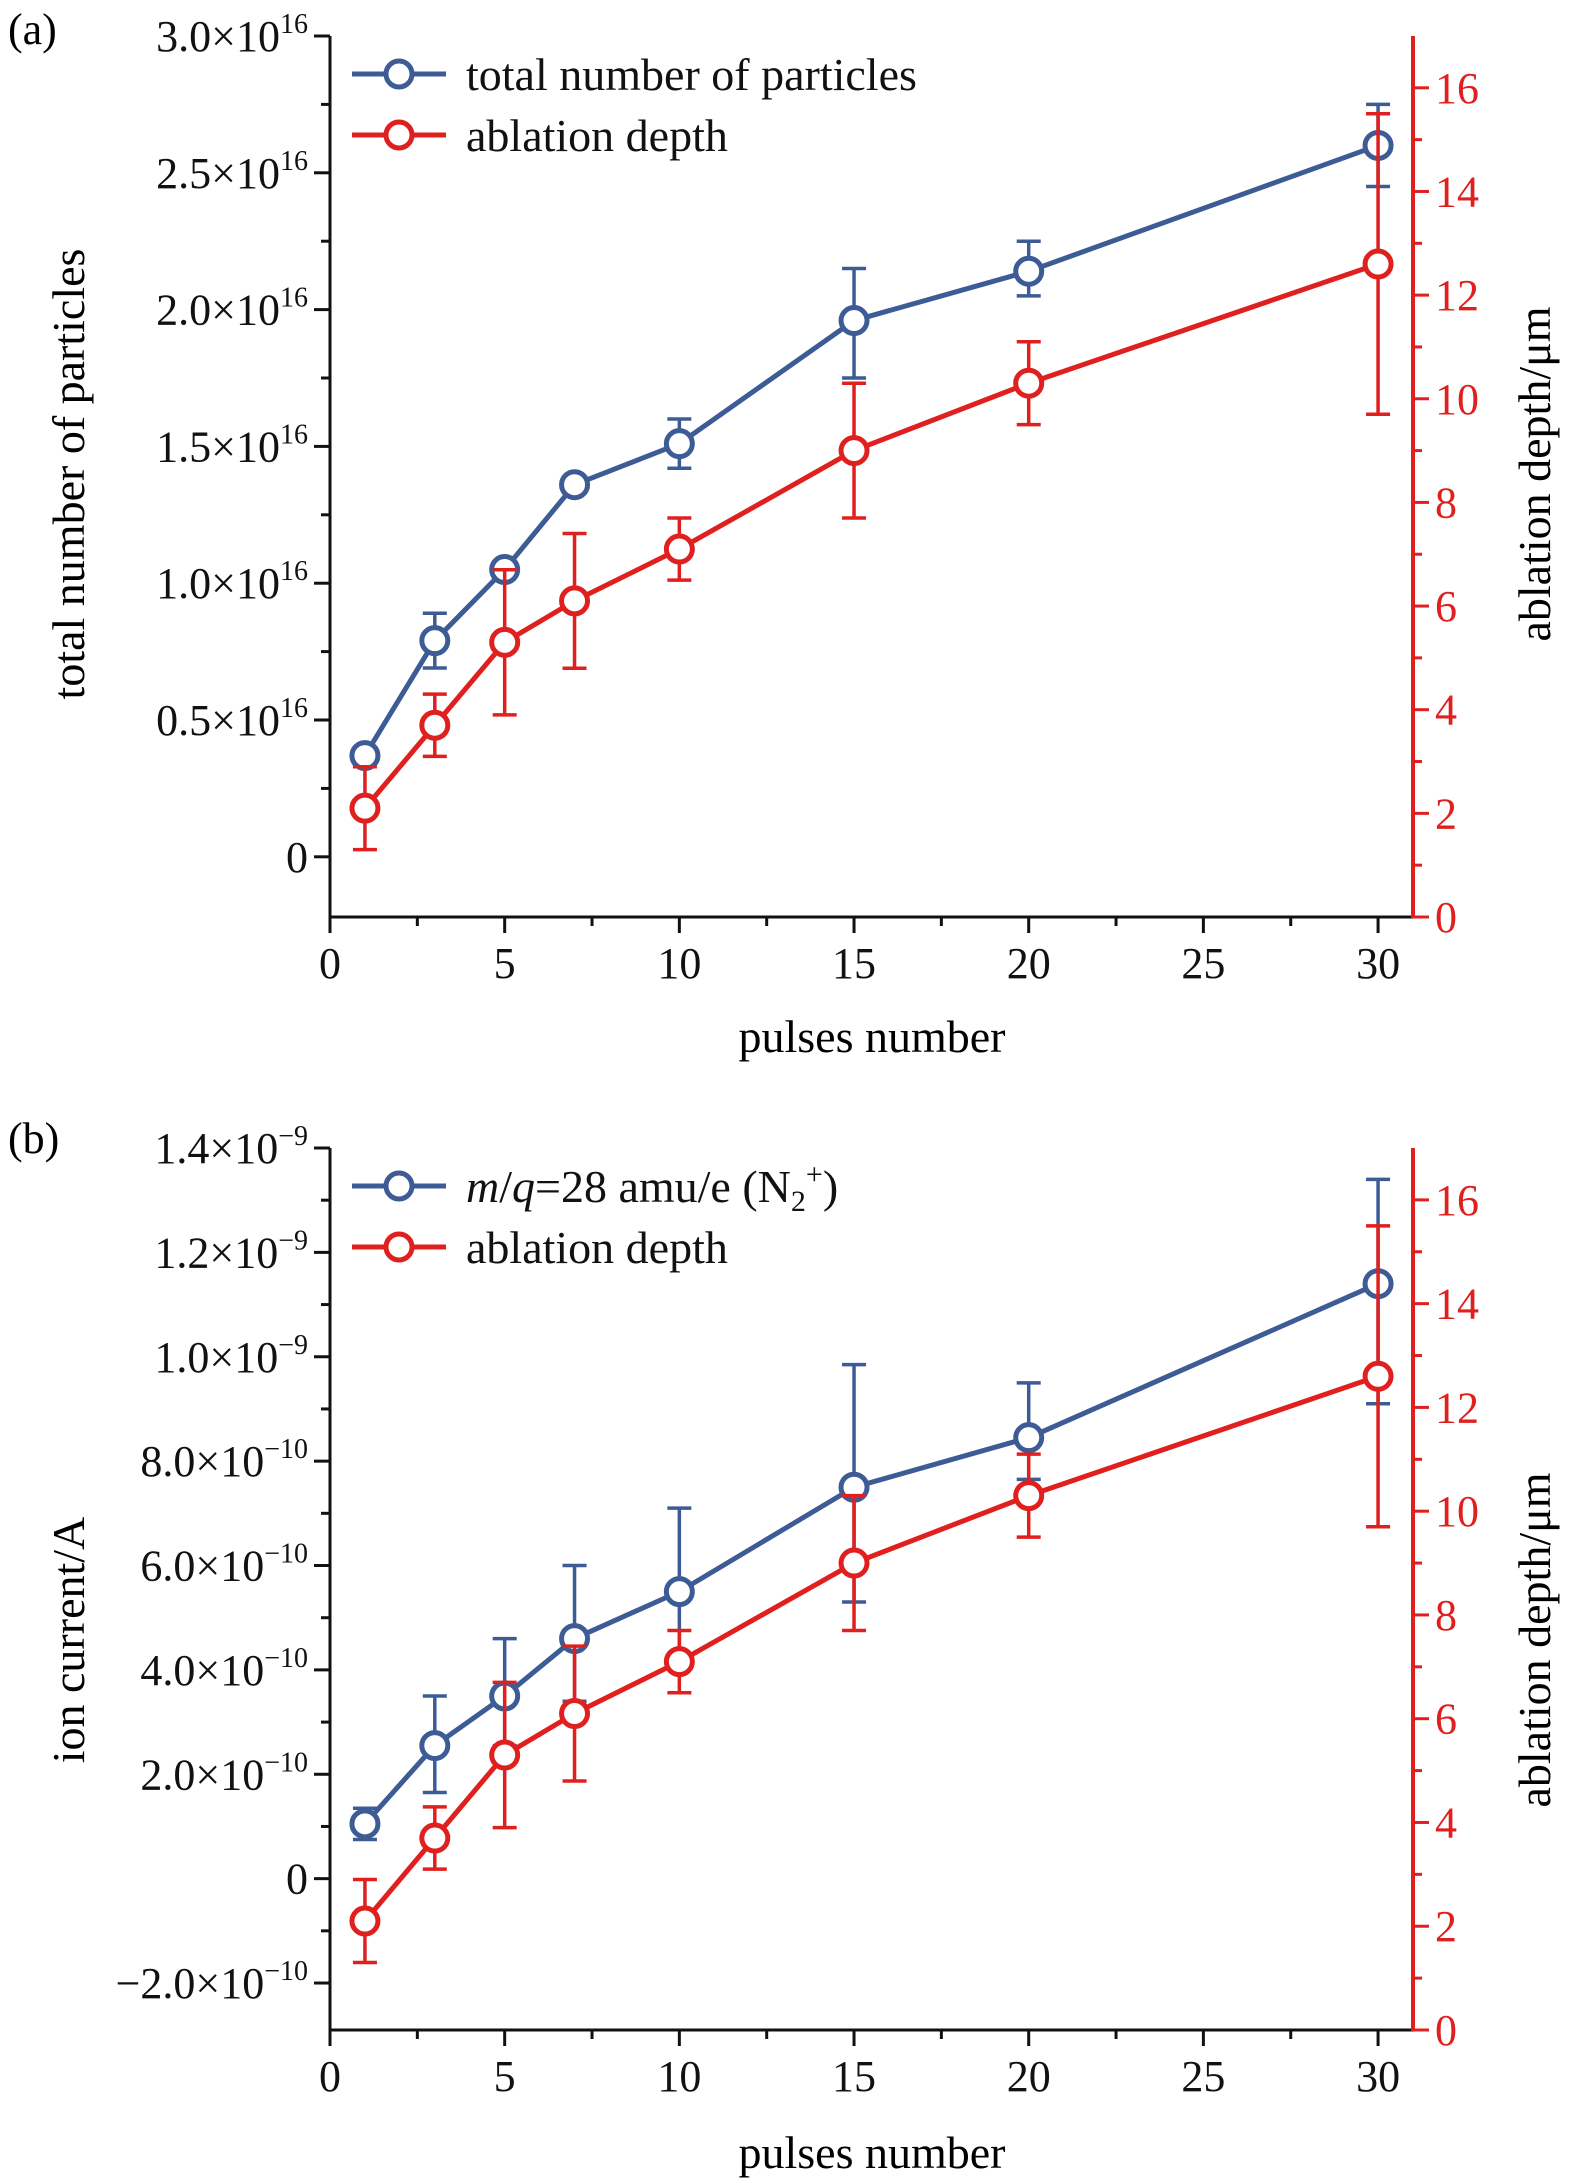 This screenshot has height=2183, width=1575. I want to click on panel-a-right-tick-label: 0, so click(1446, 917).